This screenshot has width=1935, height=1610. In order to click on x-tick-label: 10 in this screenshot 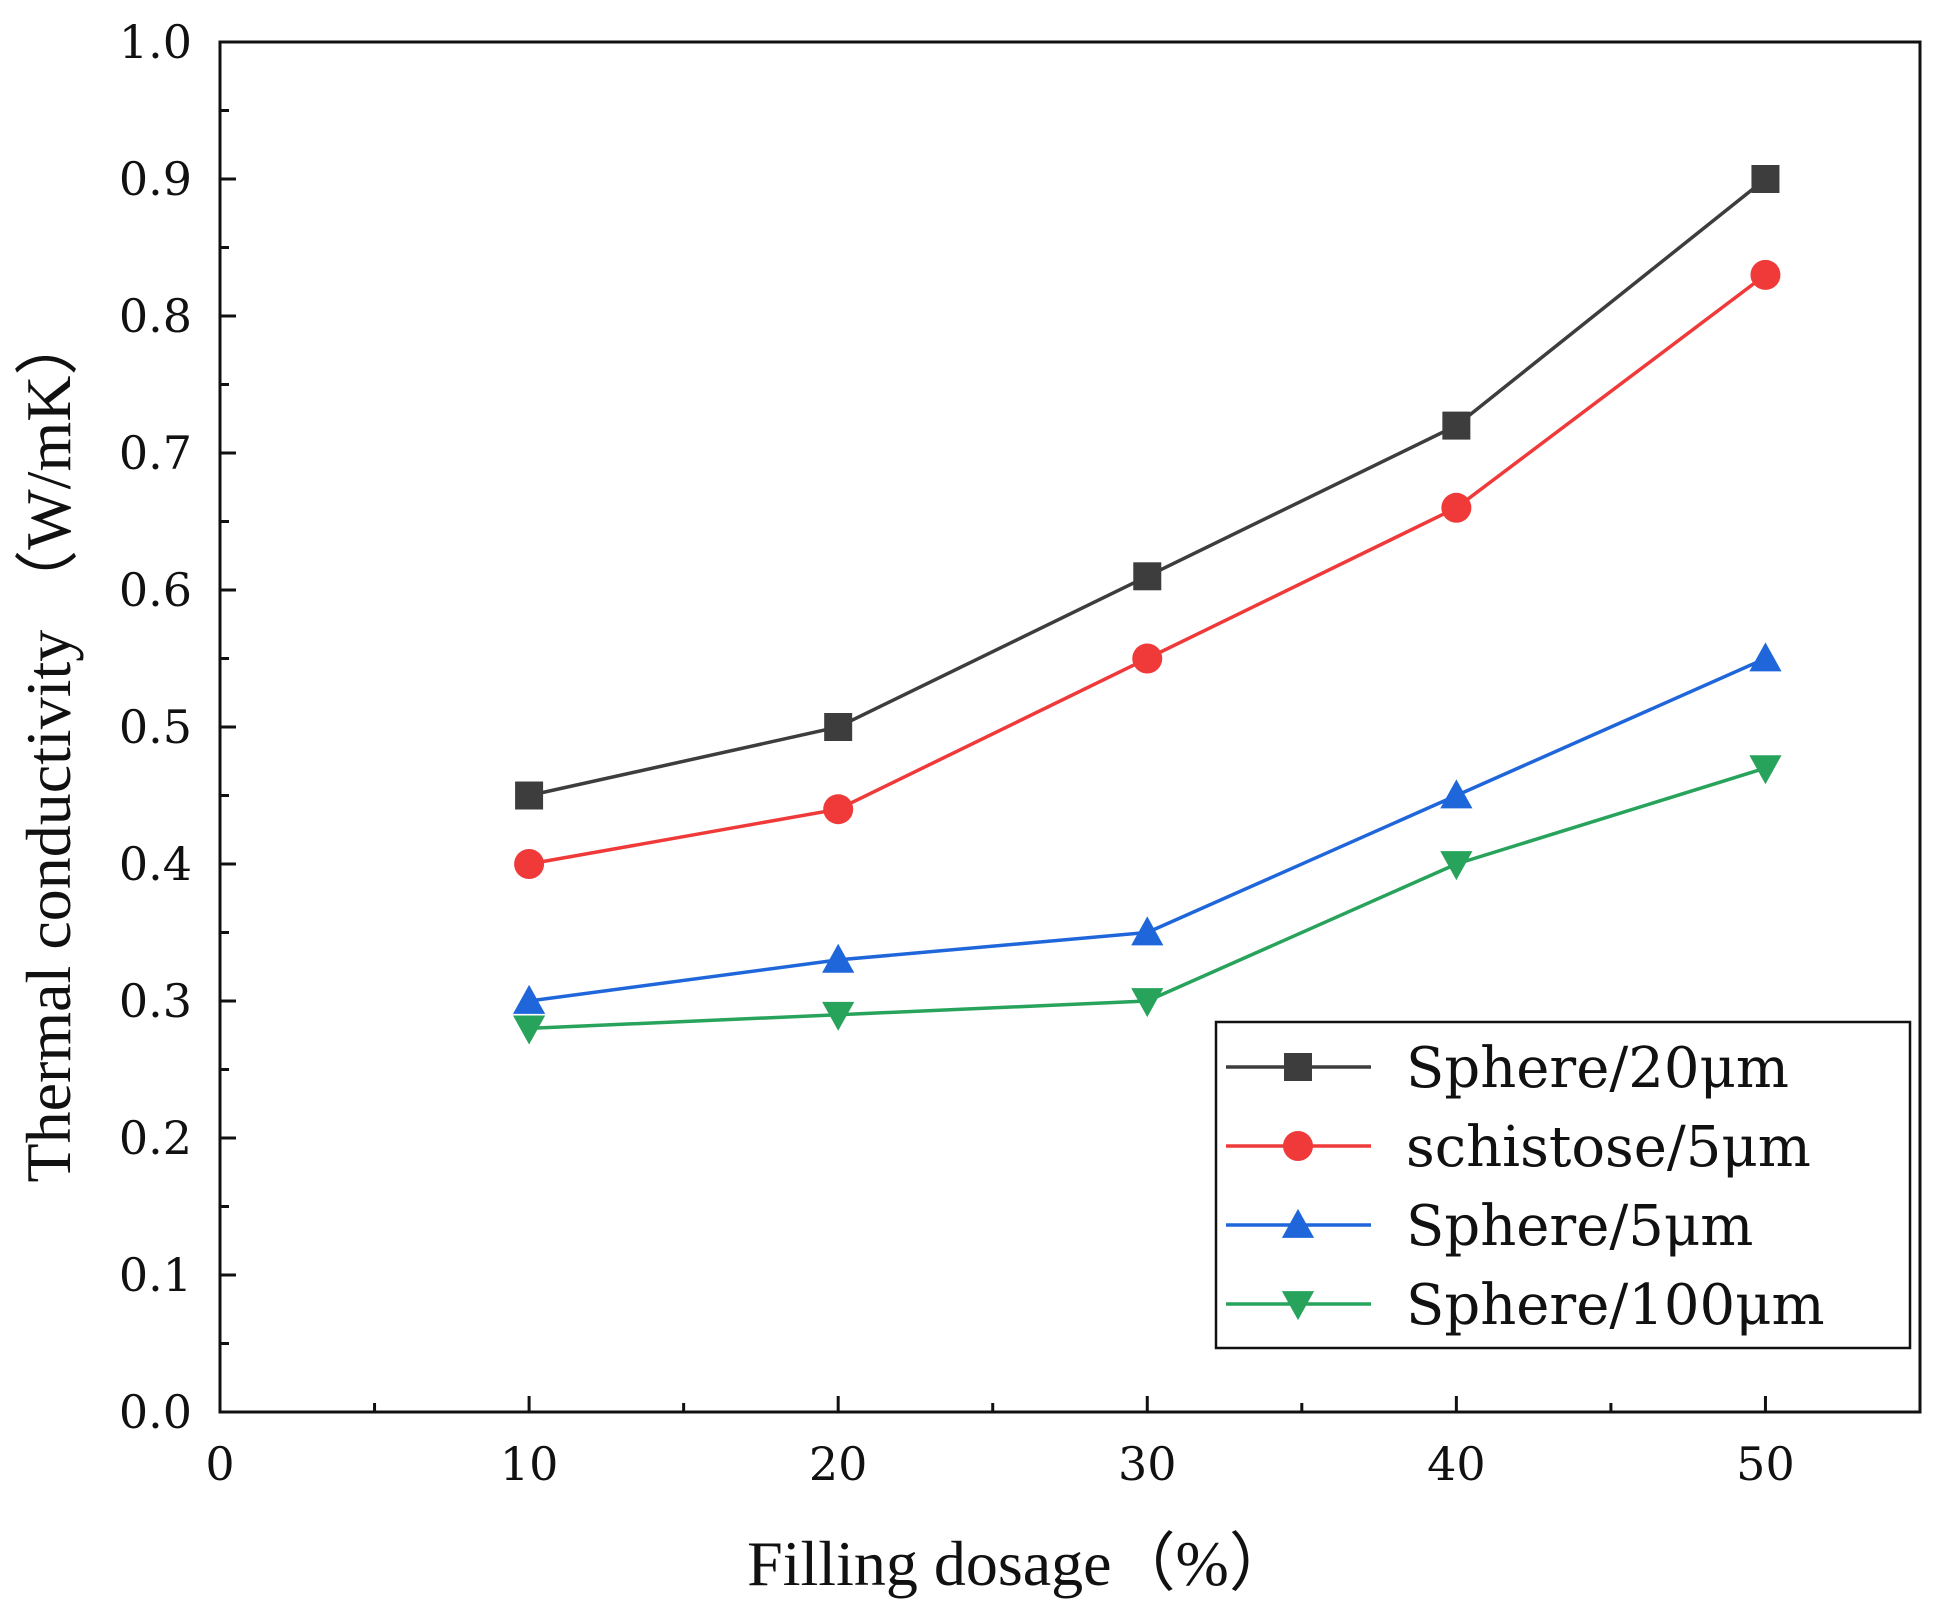, I will do `click(529, 1464)`.